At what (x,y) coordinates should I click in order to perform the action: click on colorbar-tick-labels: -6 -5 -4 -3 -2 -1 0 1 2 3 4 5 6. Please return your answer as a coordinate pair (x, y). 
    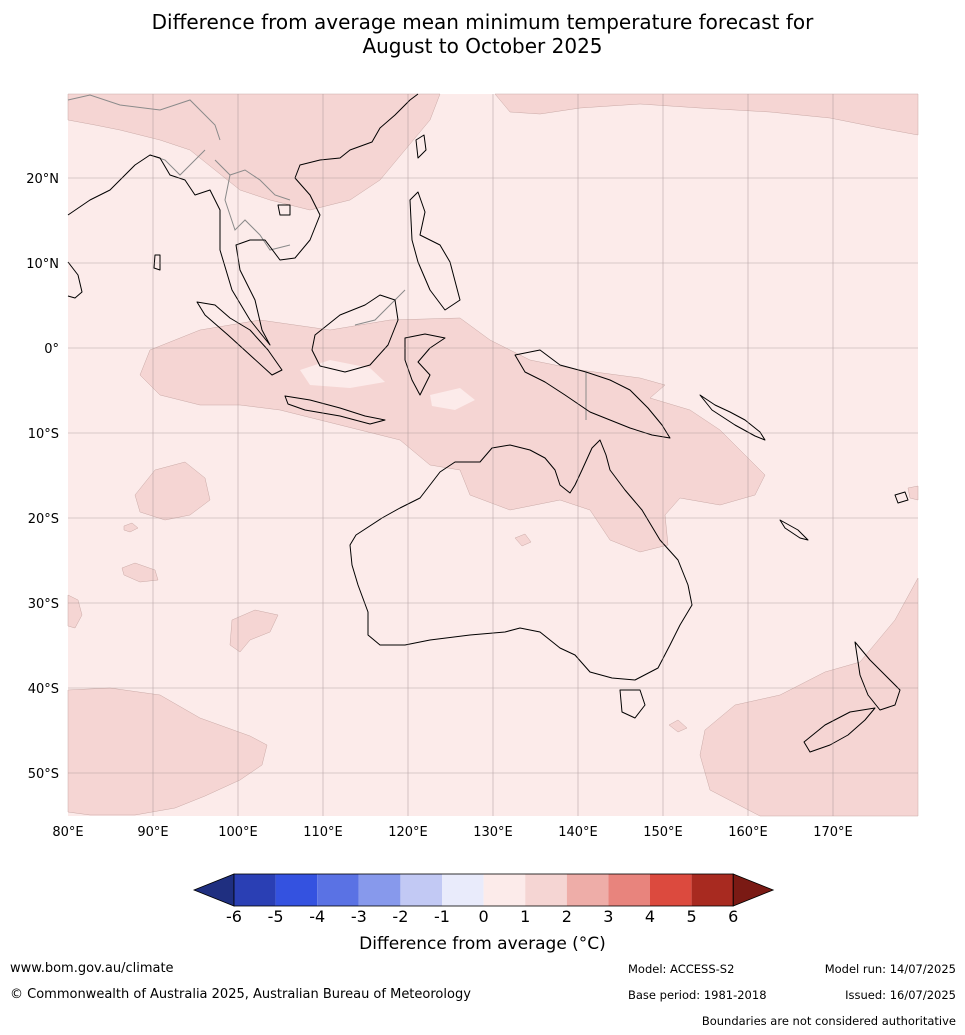
    Looking at the image, I should click on (482, 916).